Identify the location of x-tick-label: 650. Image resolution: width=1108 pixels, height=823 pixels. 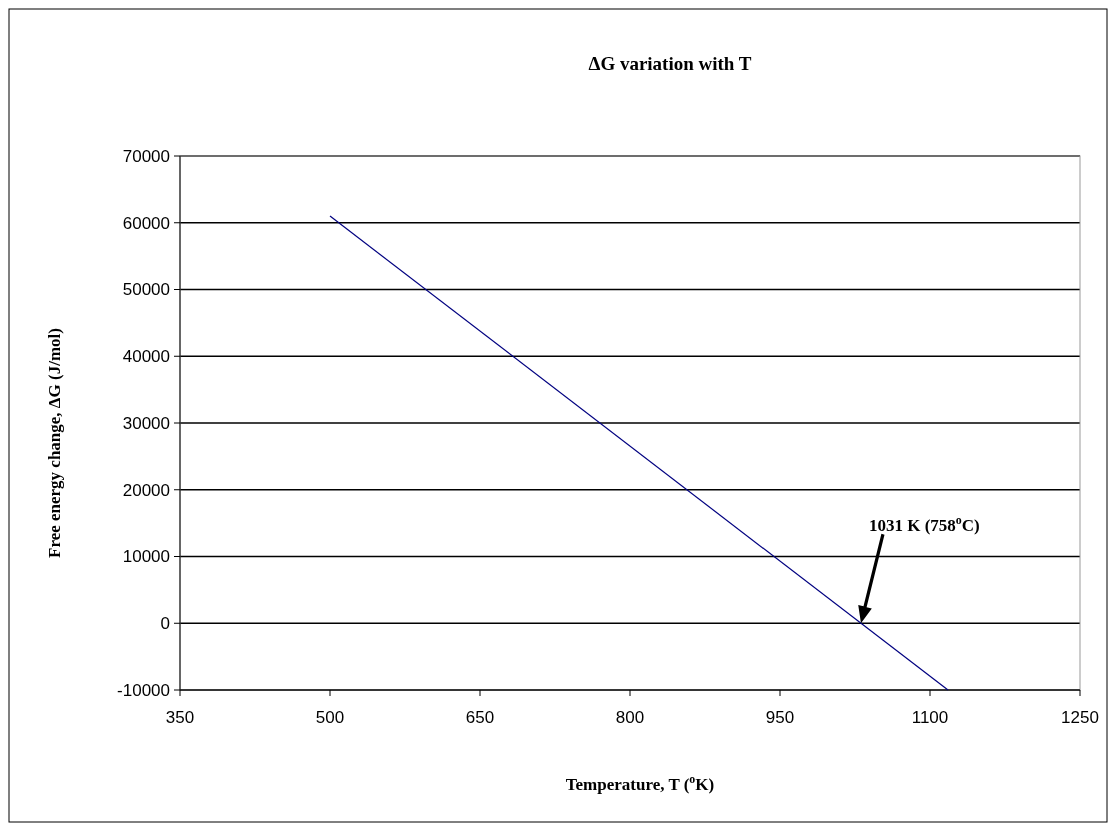
(480, 717).